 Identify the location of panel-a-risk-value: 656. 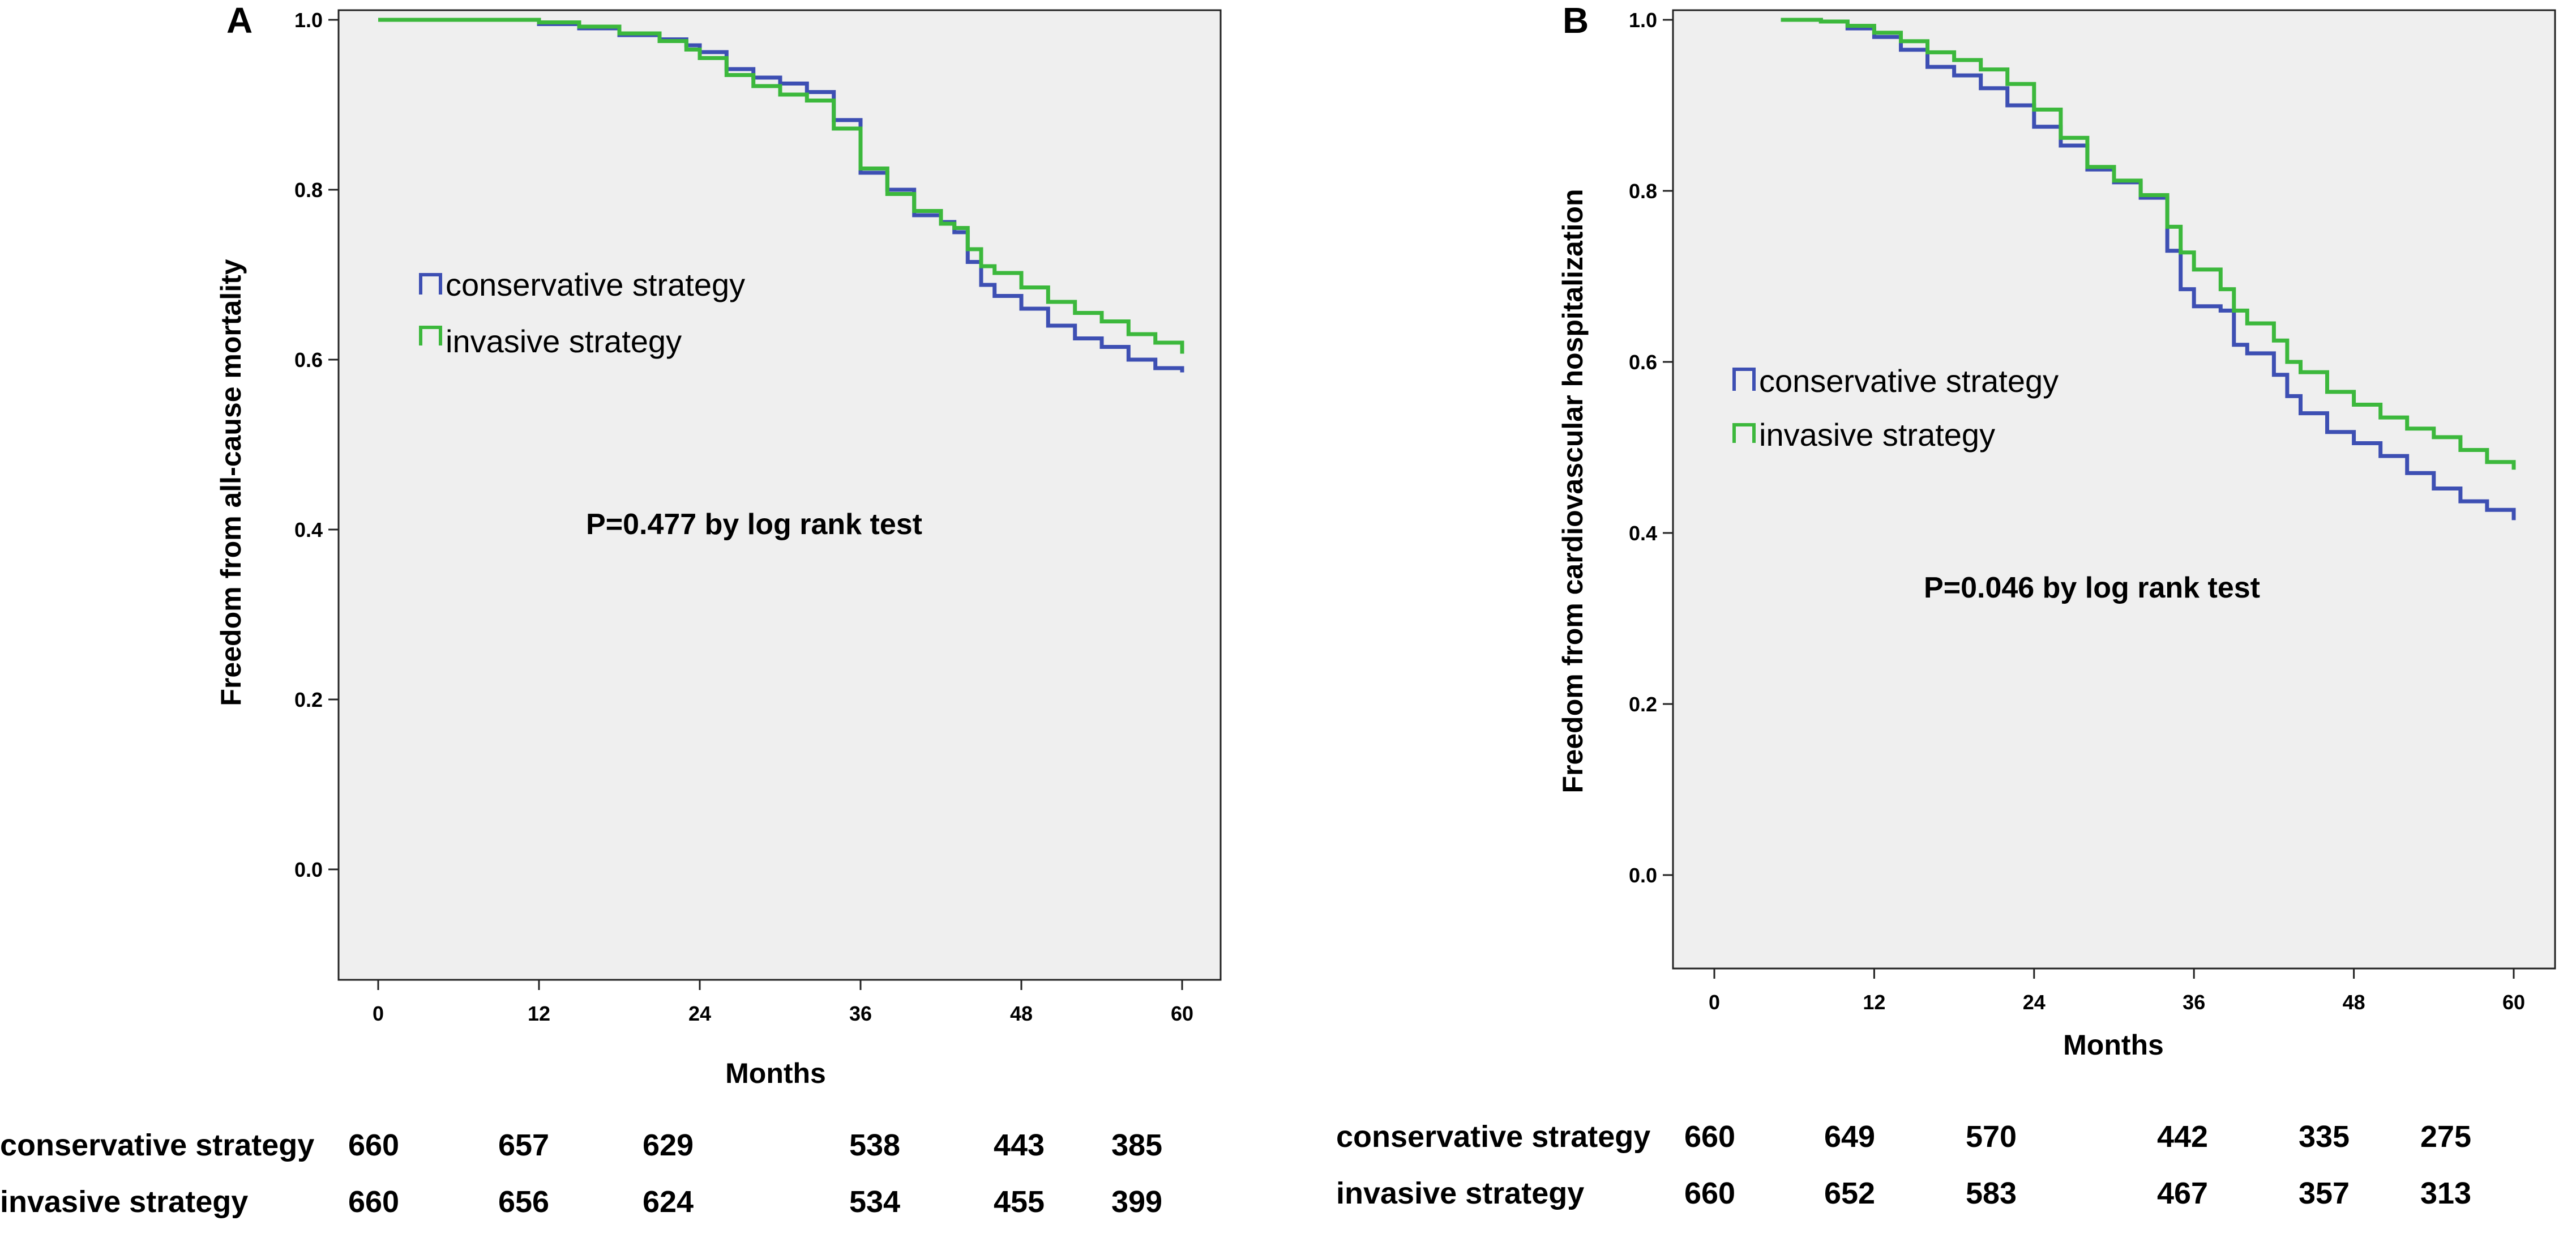
(523, 1202).